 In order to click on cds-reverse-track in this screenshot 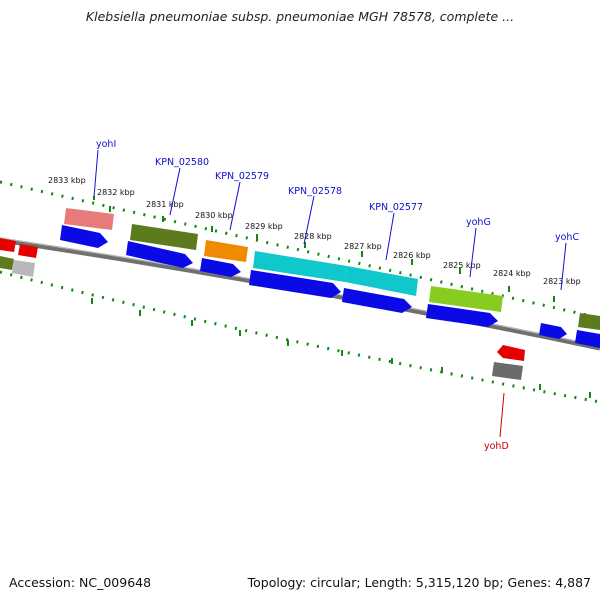, I will do `click(508, 362)`.